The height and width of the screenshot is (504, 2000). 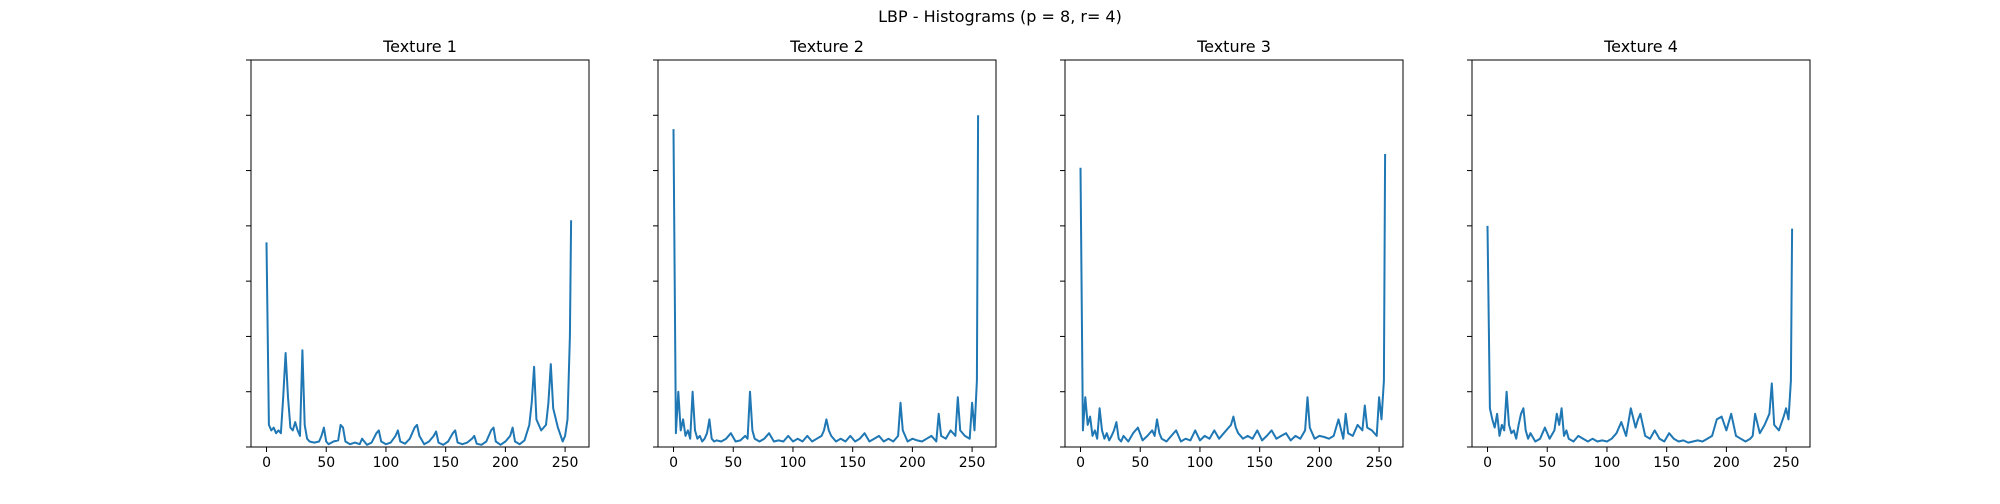 I want to click on chart-panel-3: Texture 3 0 50 100 150 200 250, so click(x=1232, y=254).